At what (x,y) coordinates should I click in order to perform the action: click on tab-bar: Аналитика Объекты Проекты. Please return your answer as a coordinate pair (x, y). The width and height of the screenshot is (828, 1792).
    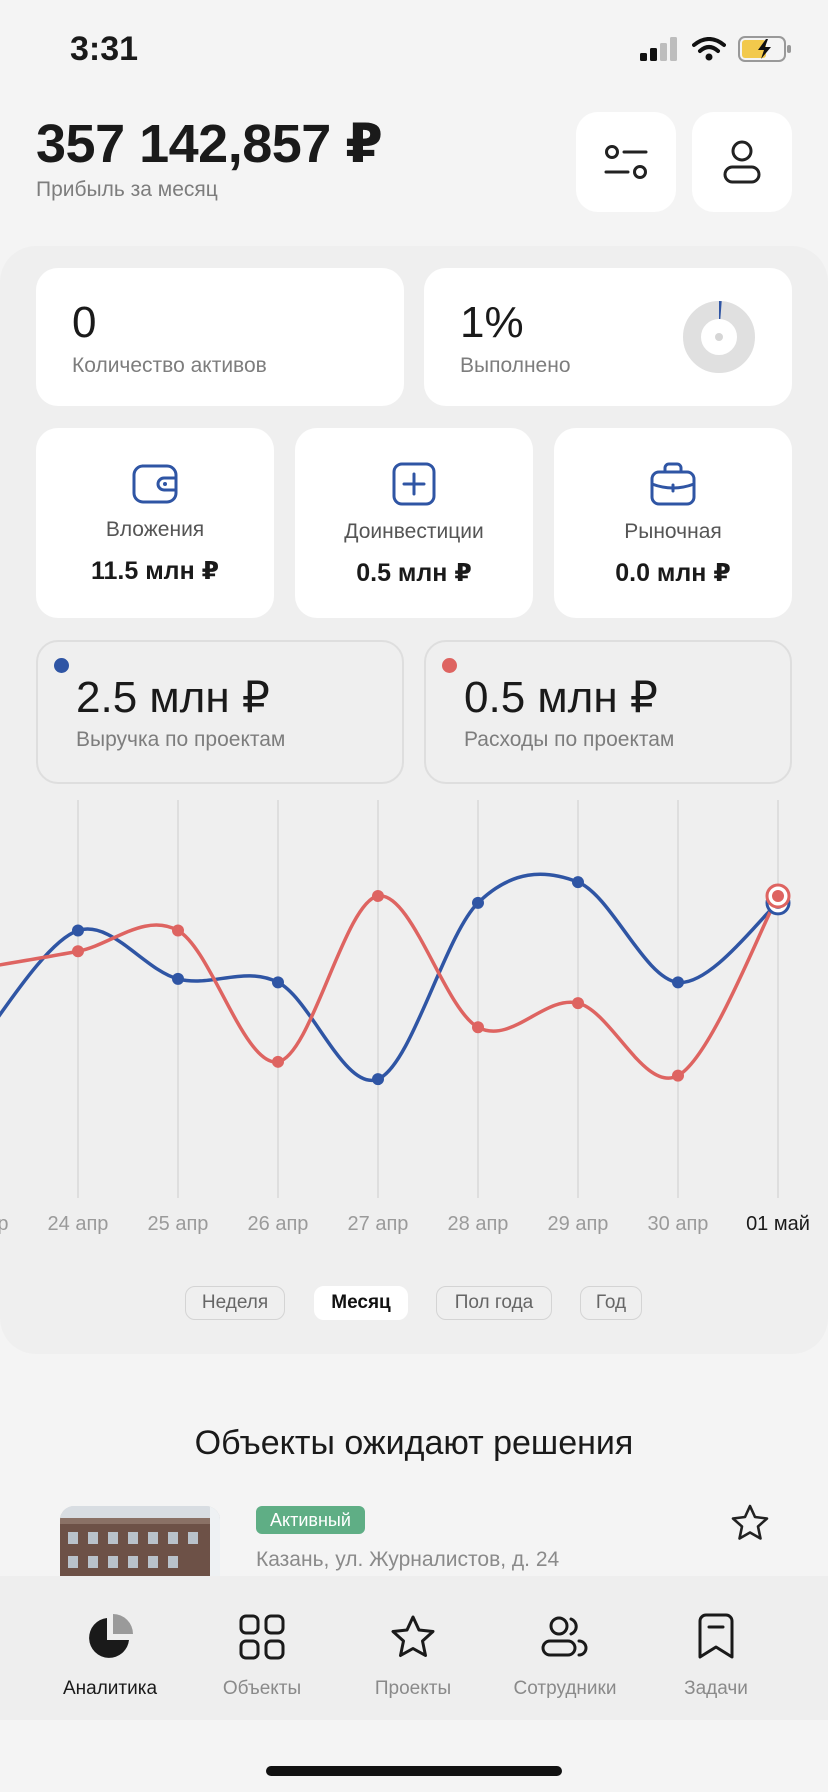
    Looking at the image, I should click on (414, 1648).